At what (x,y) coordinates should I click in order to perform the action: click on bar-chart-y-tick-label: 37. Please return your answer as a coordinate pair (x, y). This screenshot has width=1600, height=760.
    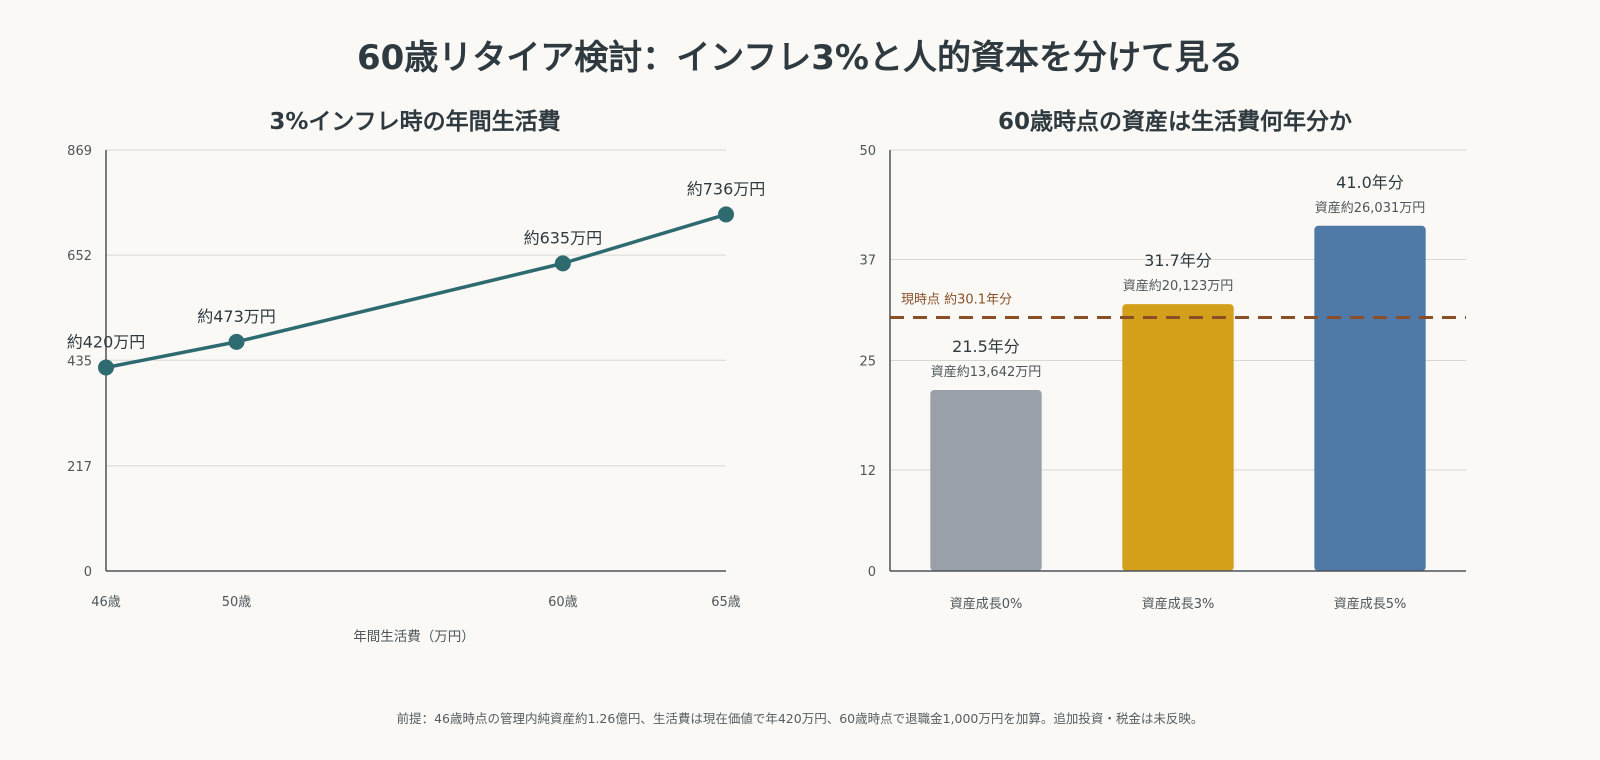
    Looking at the image, I should click on (867, 260).